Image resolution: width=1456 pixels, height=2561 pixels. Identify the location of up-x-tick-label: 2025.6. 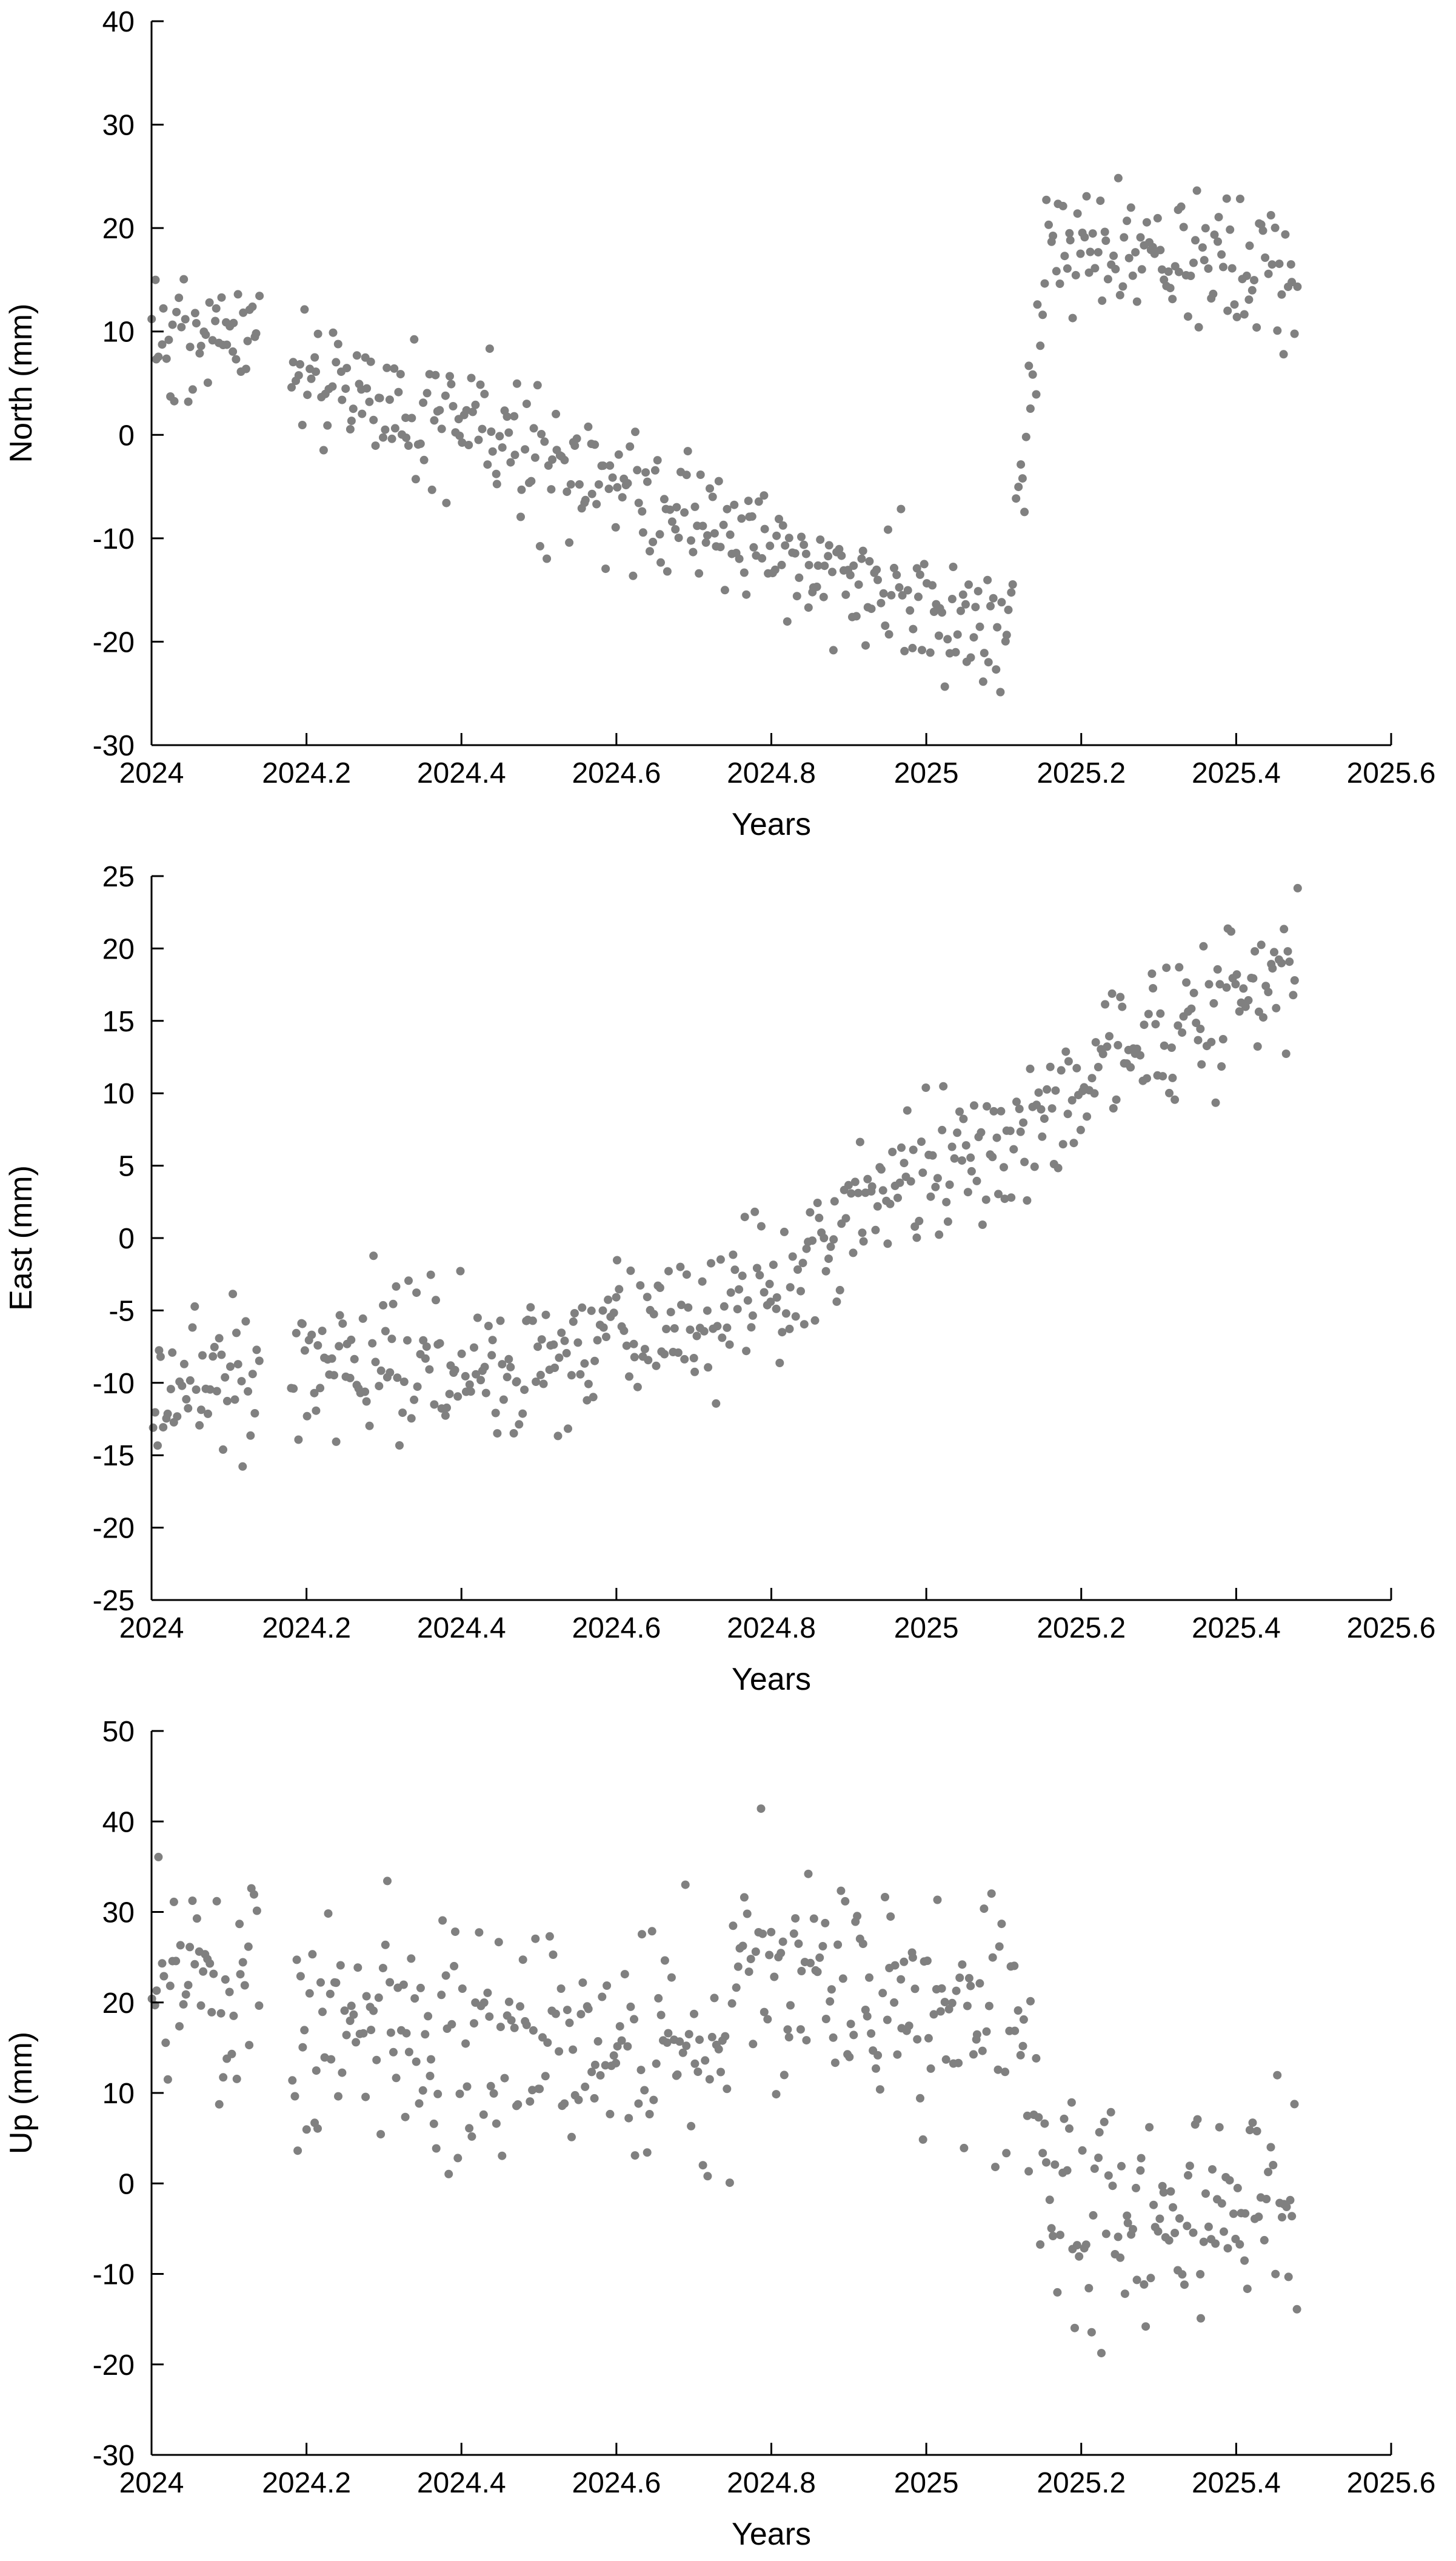
(1391, 2483).